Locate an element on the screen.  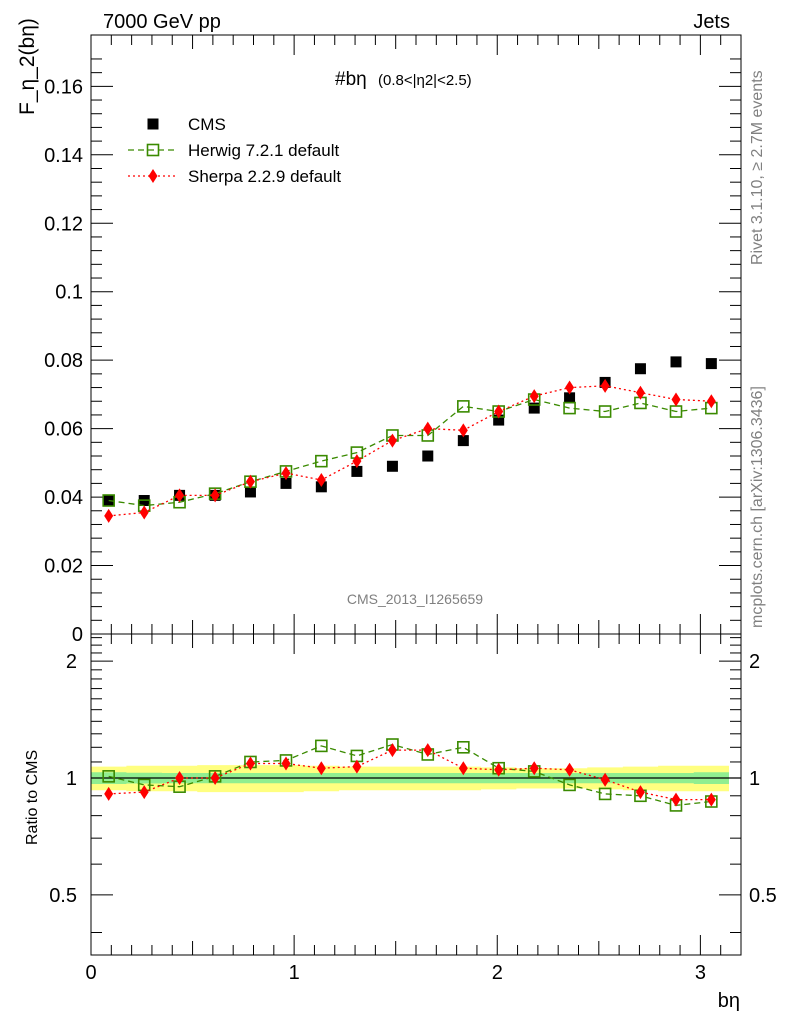
main-series-cms is located at coordinates (410, 431).